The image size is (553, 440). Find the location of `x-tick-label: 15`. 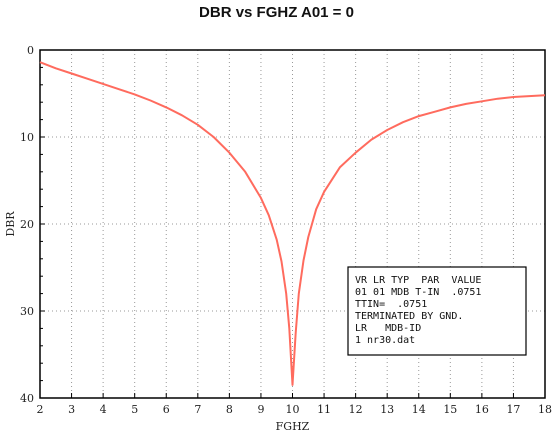

x-tick-label: 15 is located at coordinates (450, 409).